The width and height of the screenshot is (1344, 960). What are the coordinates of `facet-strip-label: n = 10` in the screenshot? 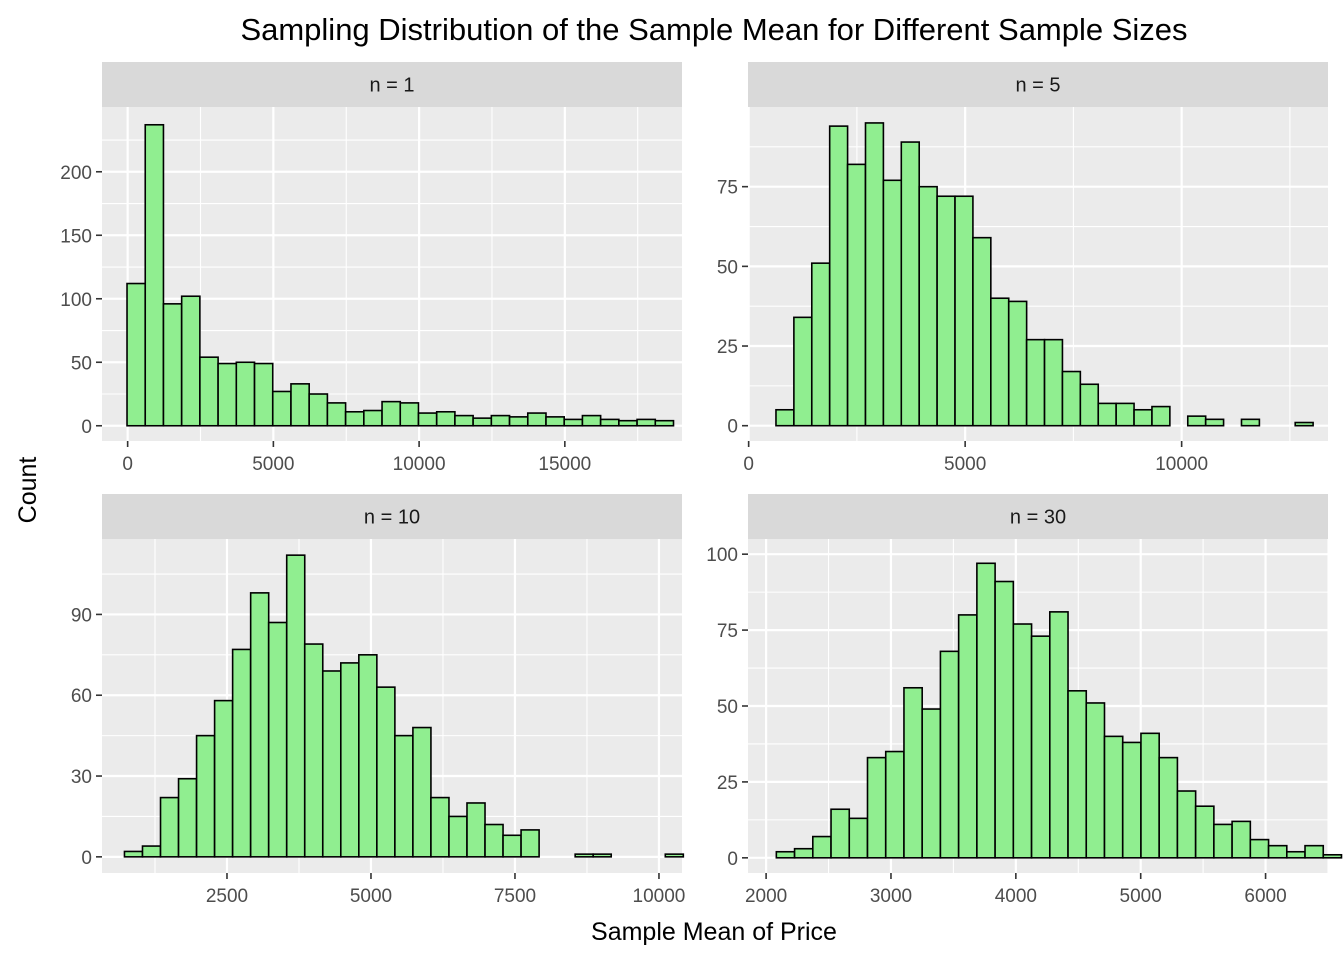 It's located at (392, 518).